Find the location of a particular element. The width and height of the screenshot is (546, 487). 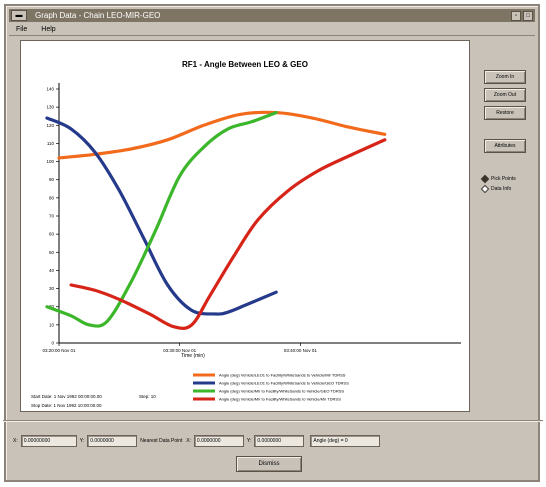

step-text: Step: 10 is located at coordinates (147, 396).